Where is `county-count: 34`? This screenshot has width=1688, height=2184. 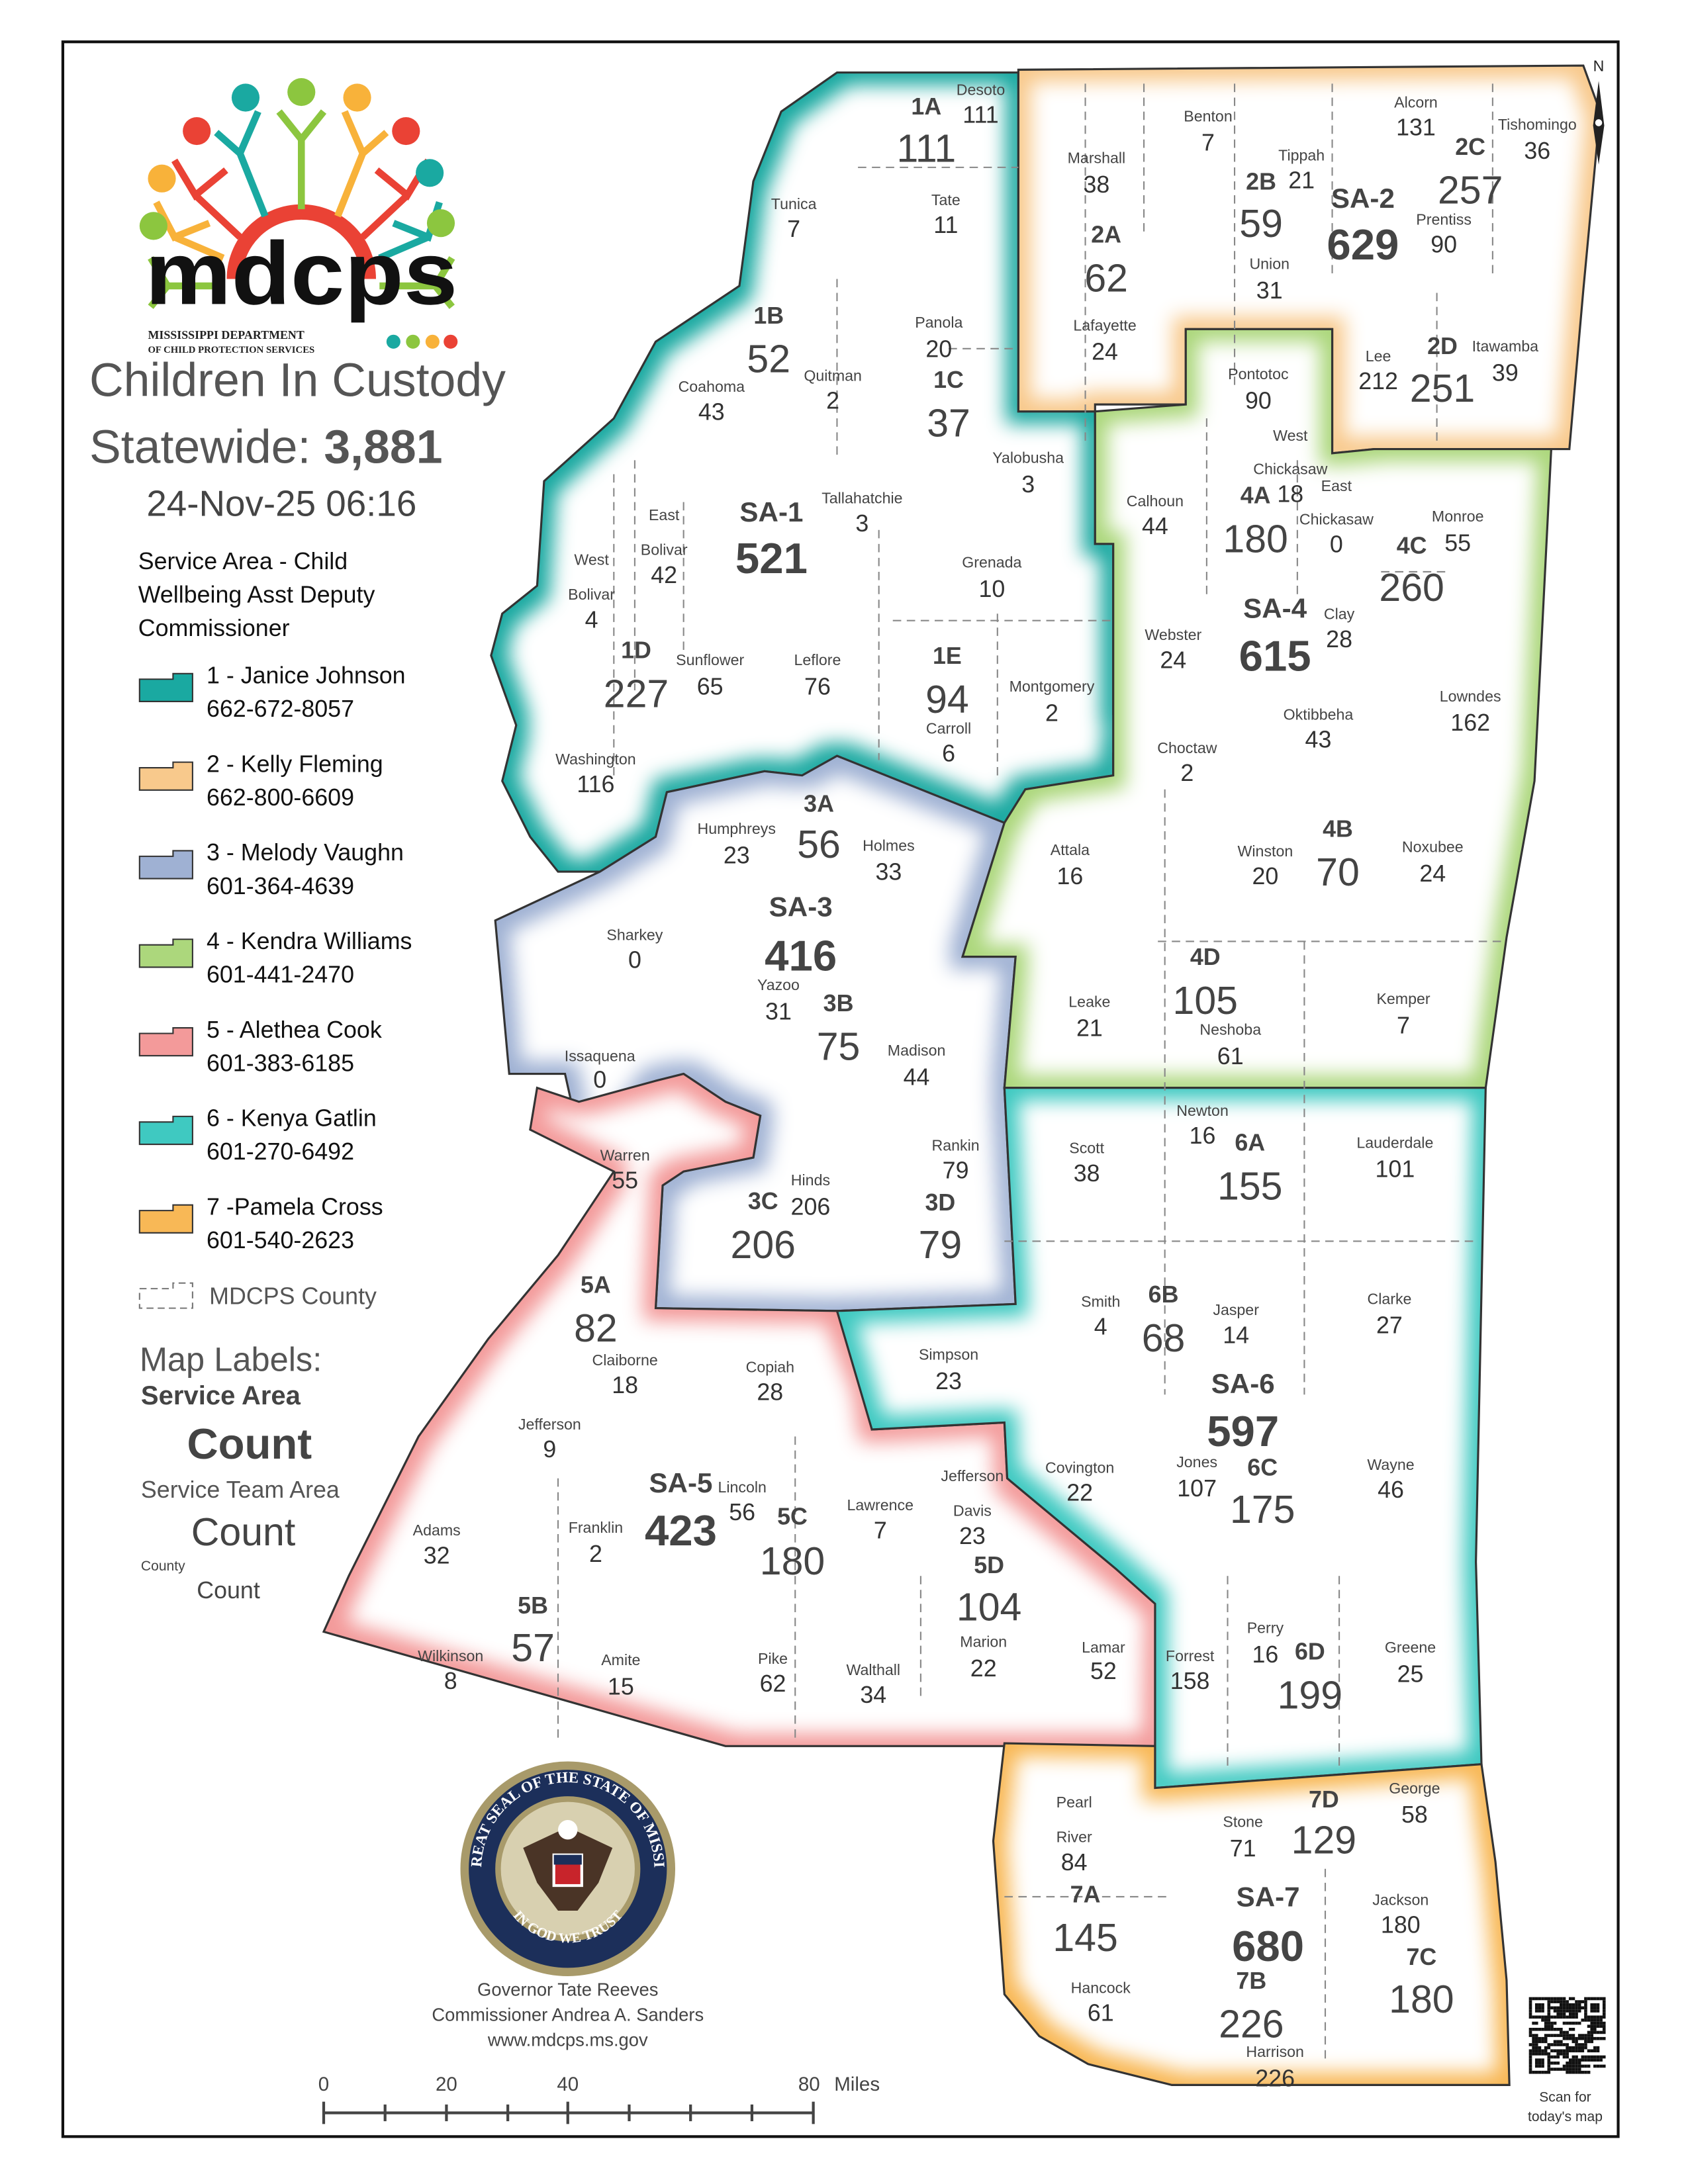
county-count: 34 is located at coordinates (873, 1695).